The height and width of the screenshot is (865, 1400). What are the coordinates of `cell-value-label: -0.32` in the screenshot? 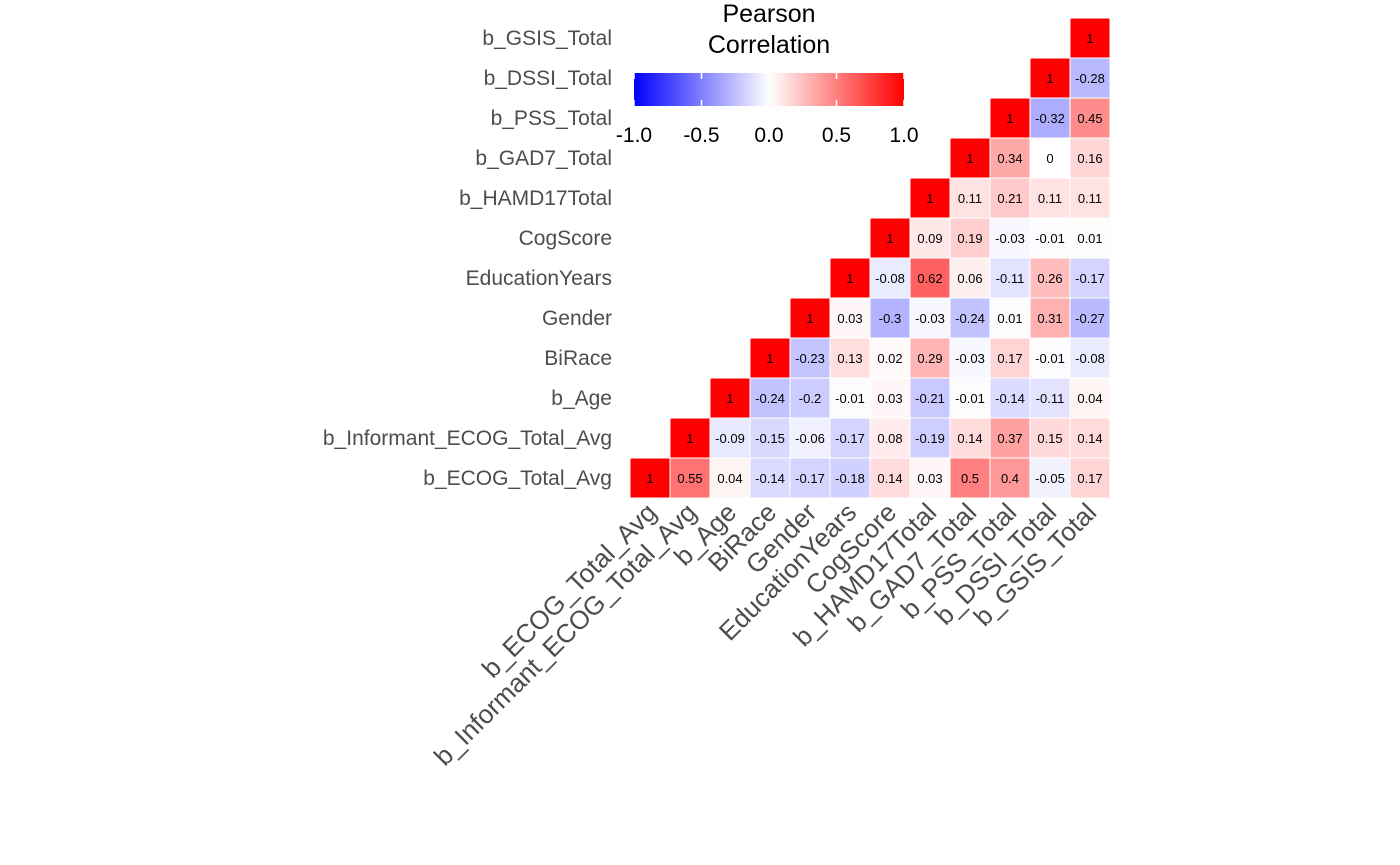 It's located at (1050, 118).